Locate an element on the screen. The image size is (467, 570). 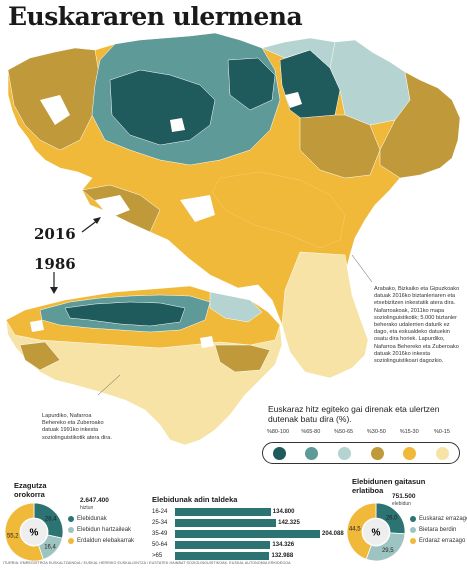
note-left-line: Behereko eta Zuberoako is located at coordinates (73, 423).